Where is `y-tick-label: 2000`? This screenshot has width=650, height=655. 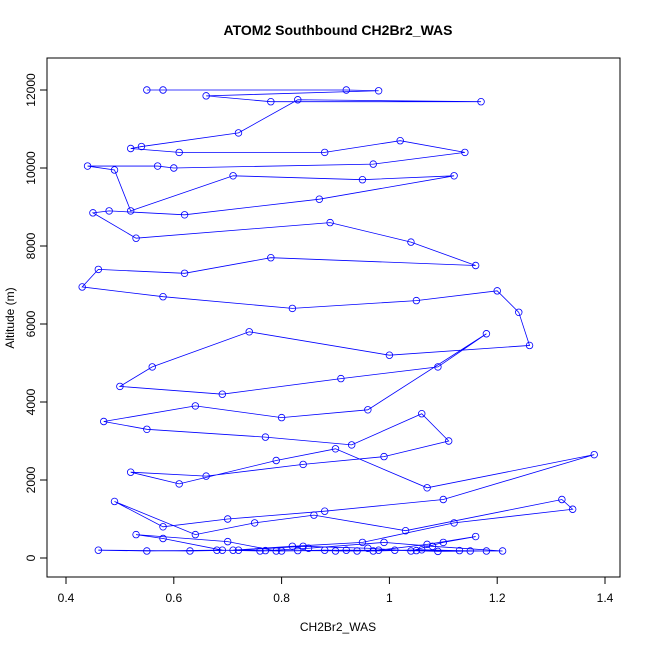 y-tick-label: 2000 is located at coordinates (31, 479).